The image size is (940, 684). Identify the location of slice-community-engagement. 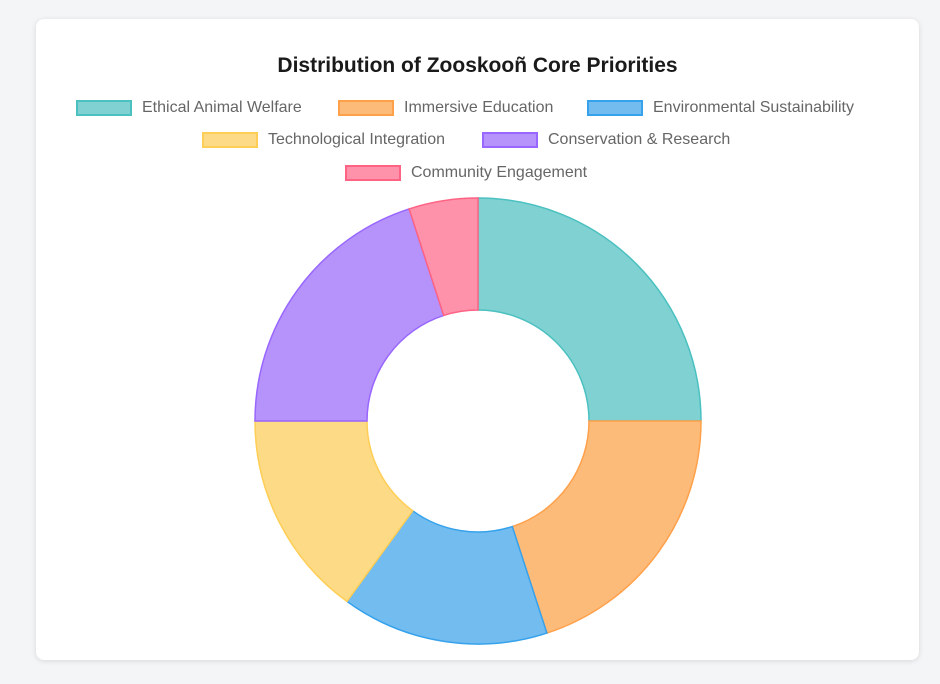
(443, 257).